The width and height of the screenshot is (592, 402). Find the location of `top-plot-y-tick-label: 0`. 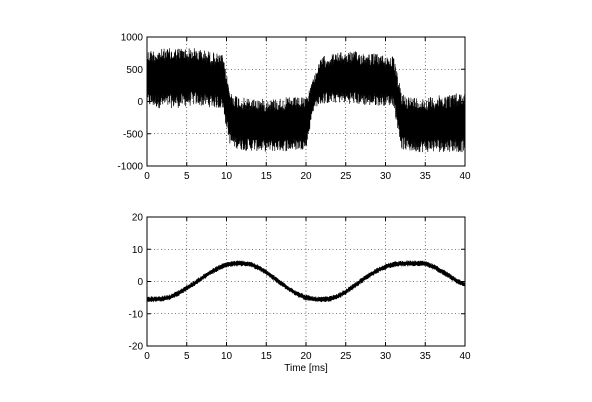

top-plot-y-tick-label: 0 is located at coordinates (140, 102).